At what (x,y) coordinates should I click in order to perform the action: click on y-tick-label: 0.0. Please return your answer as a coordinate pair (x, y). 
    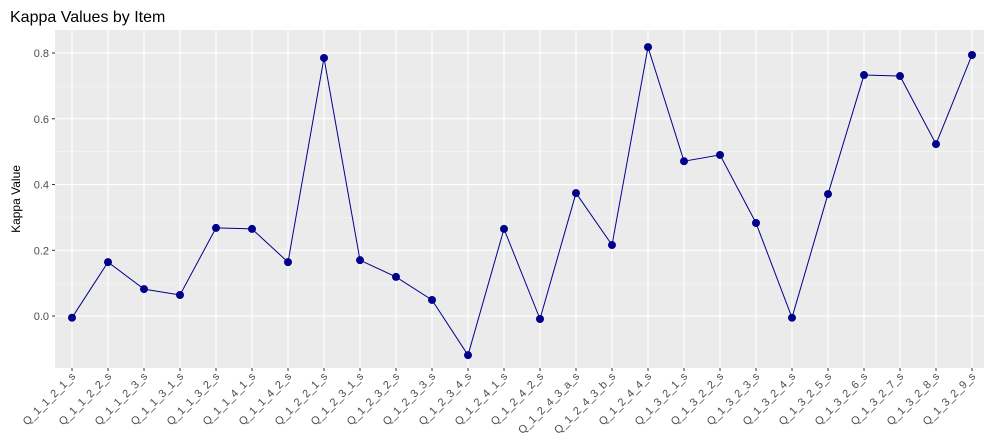
    Looking at the image, I should click on (41, 317).